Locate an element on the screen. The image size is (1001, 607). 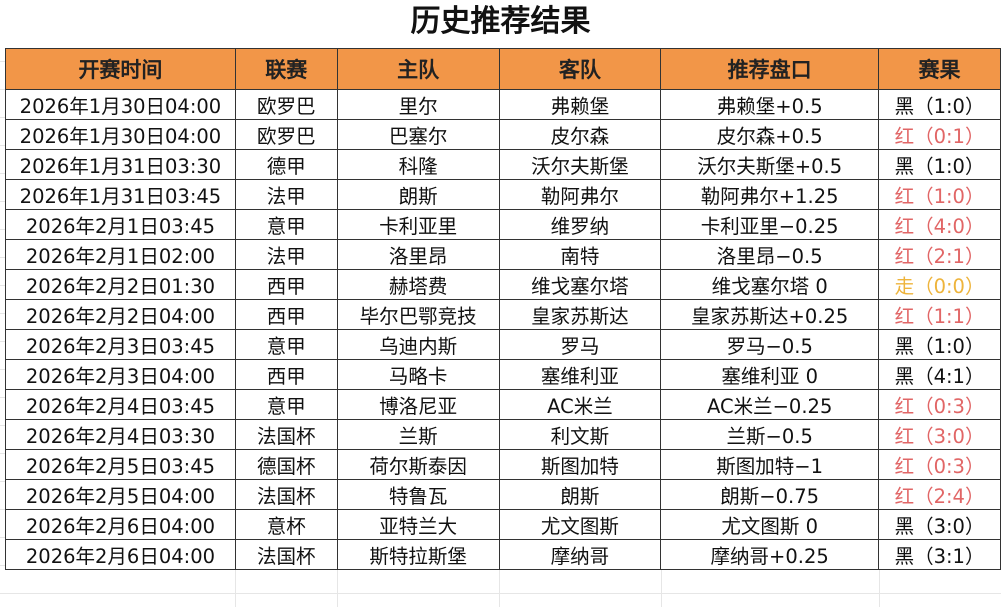
cell-result: 黑（4:1） is located at coordinates (939, 374).